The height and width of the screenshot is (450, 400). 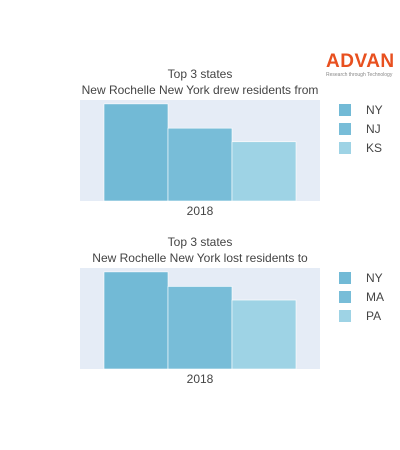 What do you see at coordinates (375, 297) in the screenshot?
I see `legend-label-ma: MA` at bounding box center [375, 297].